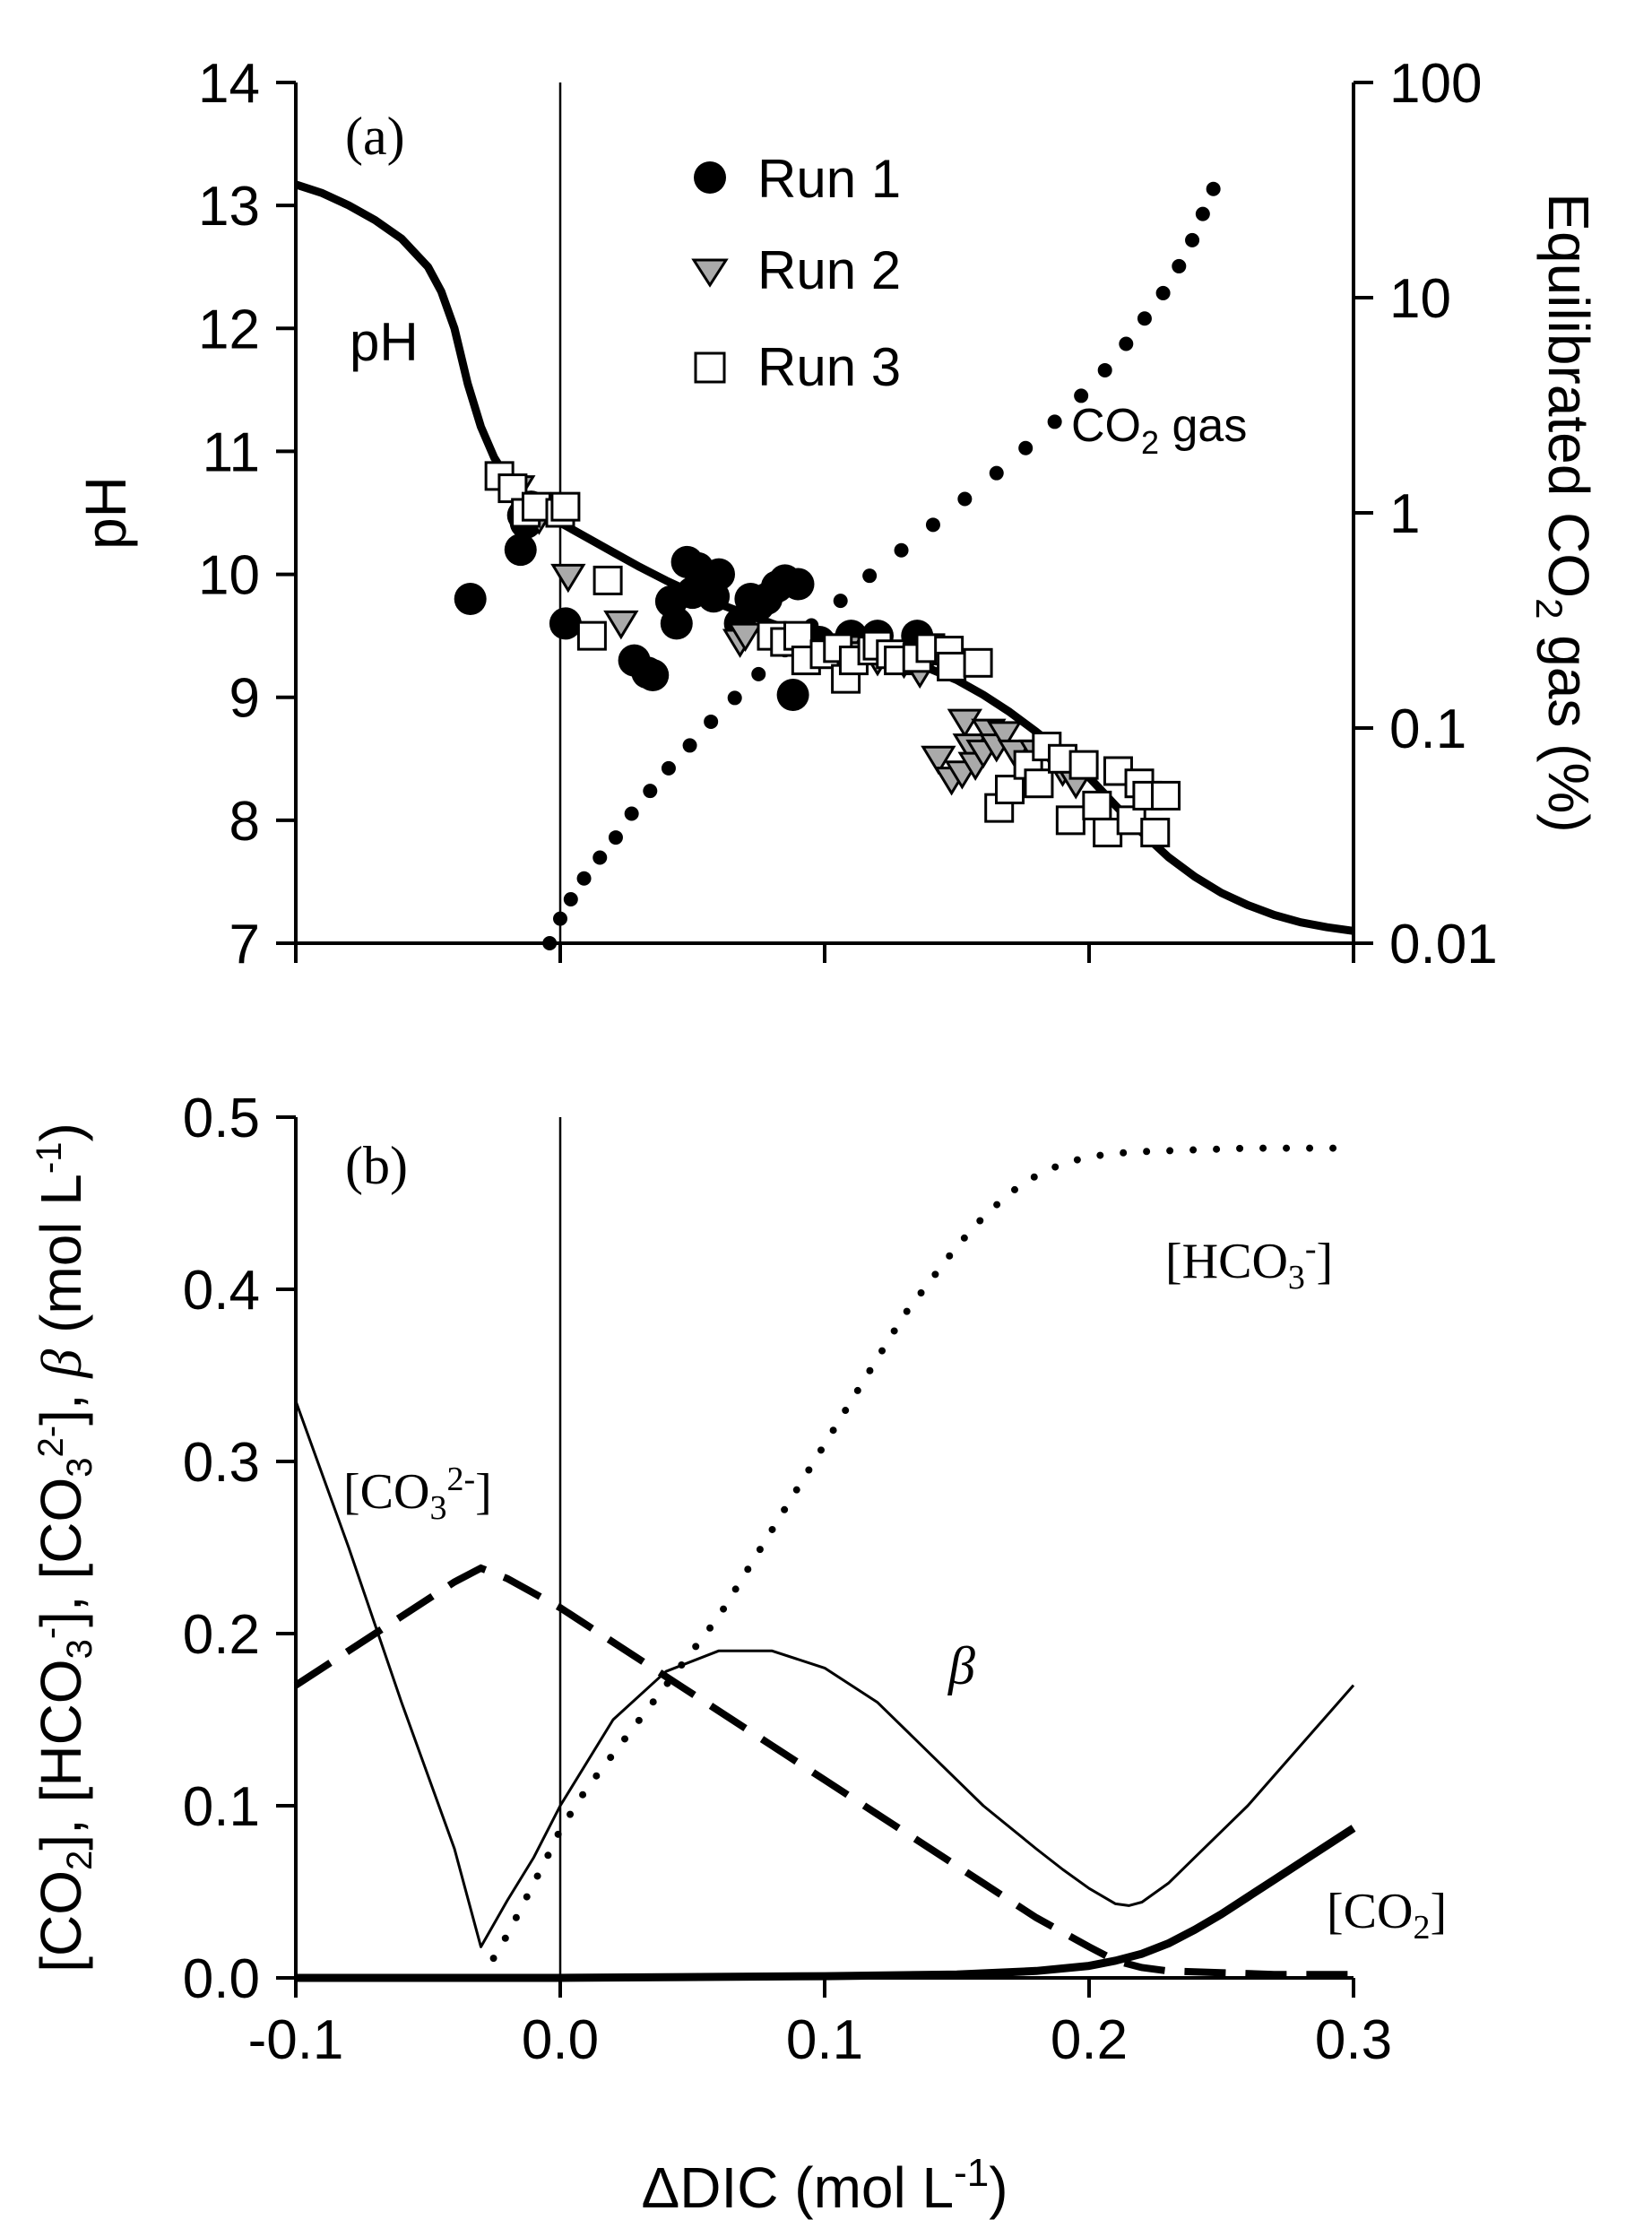 This screenshot has height=2237, width=1652. What do you see at coordinates (376, 1165) in the screenshot?
I see `panel-b-label: (b)` at bounding box center [376, 1165].